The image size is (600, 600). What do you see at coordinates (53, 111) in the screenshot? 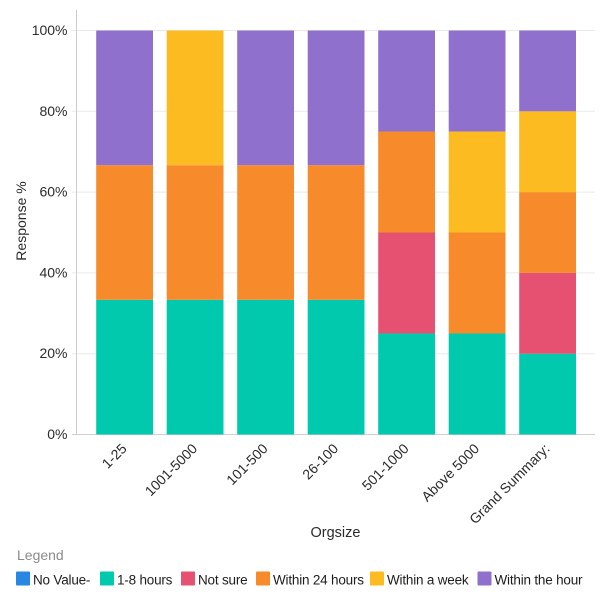
I see `svg-text: 80%` at bounding box center [53, 111].